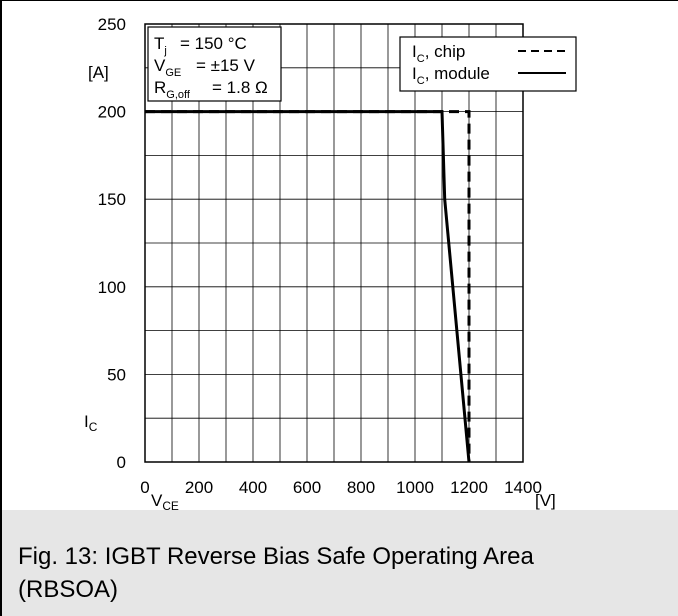  I want to click on y-tick-label: 250, so click(112, 24).